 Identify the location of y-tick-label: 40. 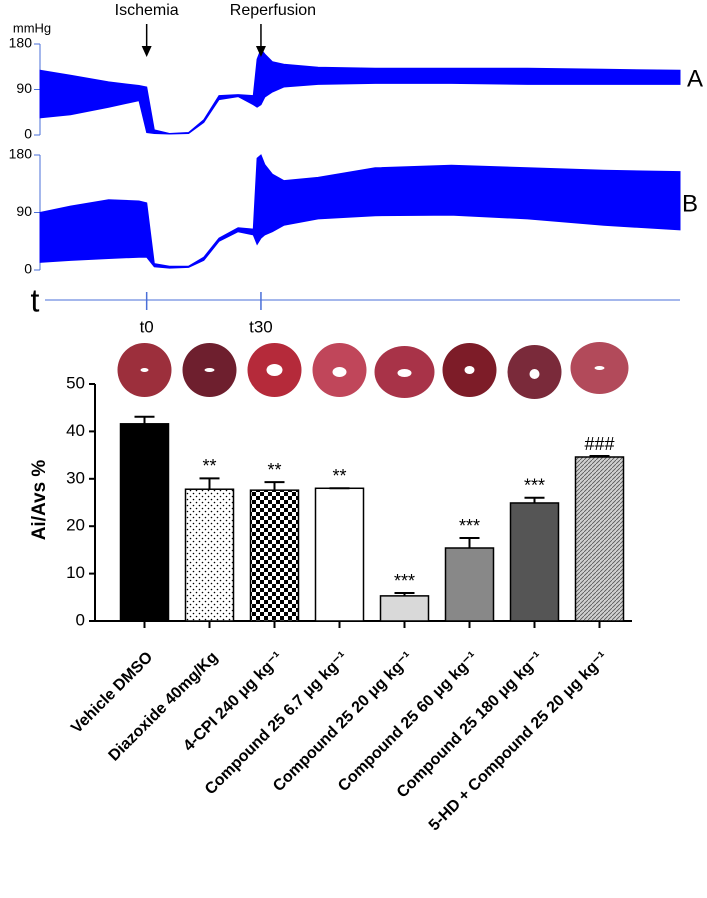
(75, 430).